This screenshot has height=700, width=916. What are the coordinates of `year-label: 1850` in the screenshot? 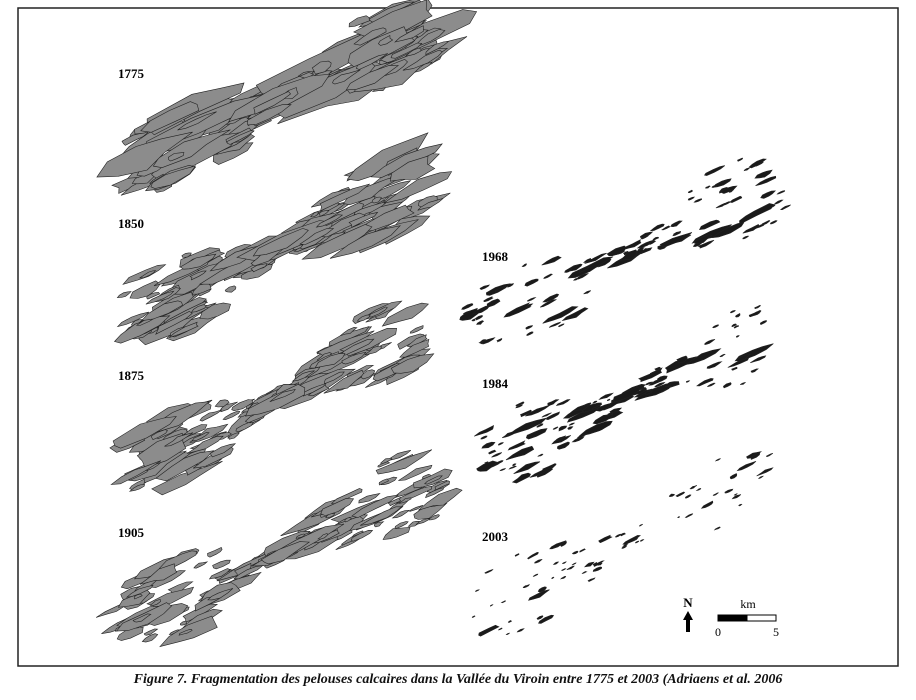 It's located at (131, 223).